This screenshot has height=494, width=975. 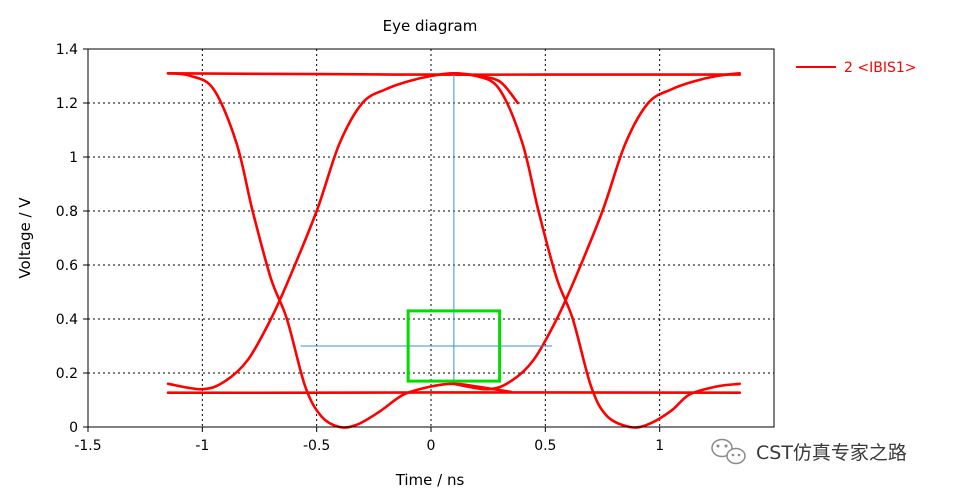 What do you see at coordinates (430, 480) in the screenshot?
I see `x-axis-title: Time / ns` at bounding box center [430, 480].